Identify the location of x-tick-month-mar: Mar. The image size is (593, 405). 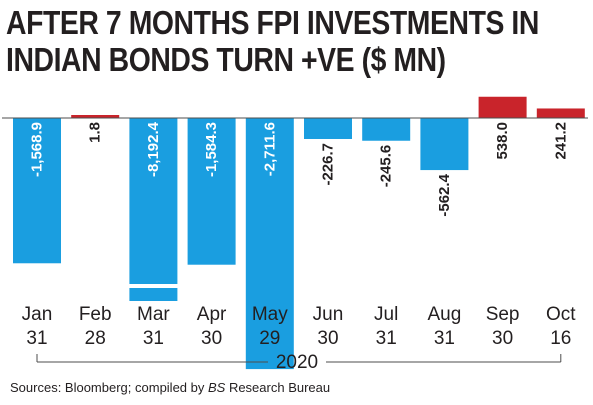
(153, 314).